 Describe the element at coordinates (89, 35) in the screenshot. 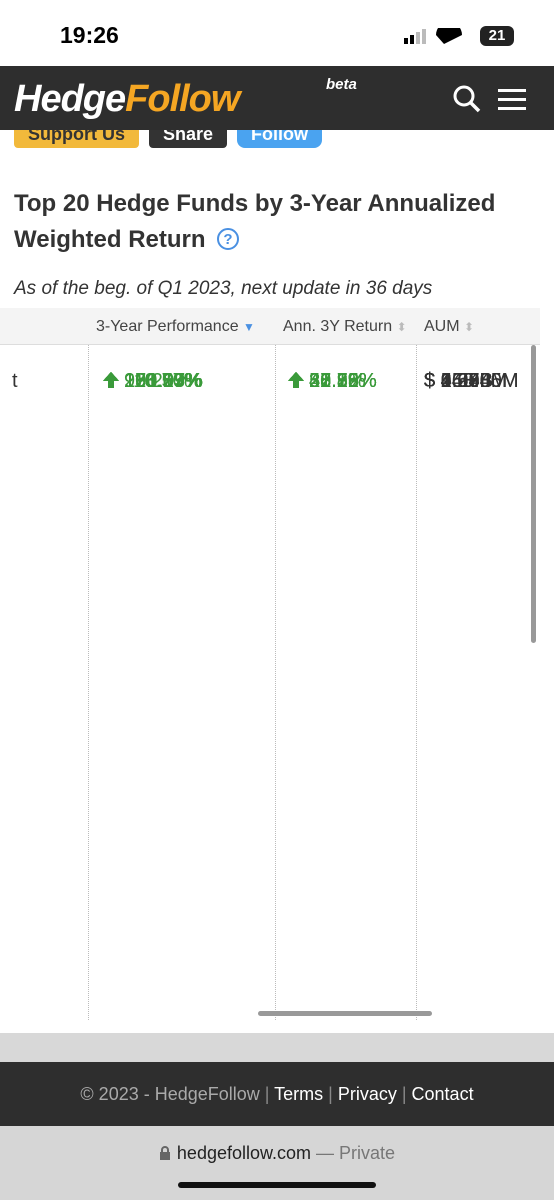

I see `clock: 19:26` at that location.